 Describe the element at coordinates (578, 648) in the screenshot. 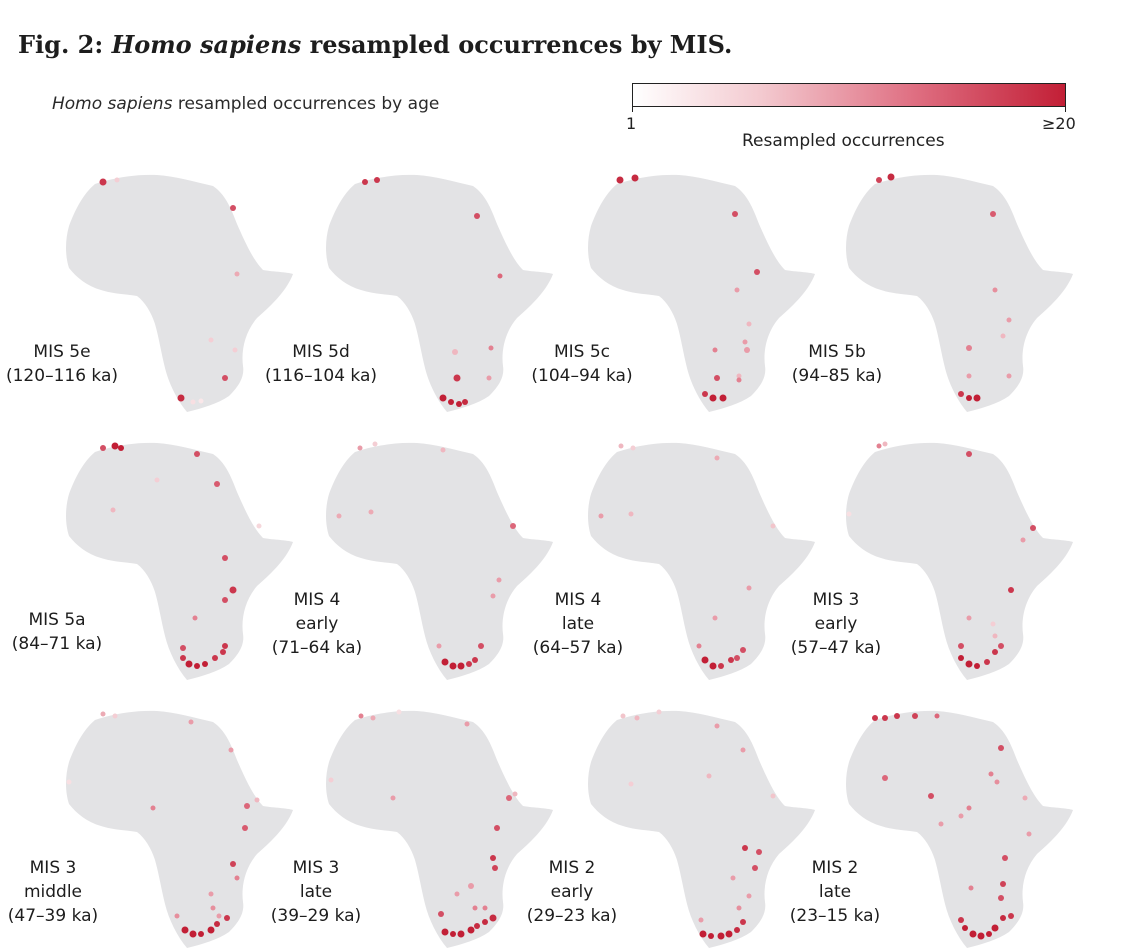

I see `panel-label-line: (64–57 ka)` at that location.